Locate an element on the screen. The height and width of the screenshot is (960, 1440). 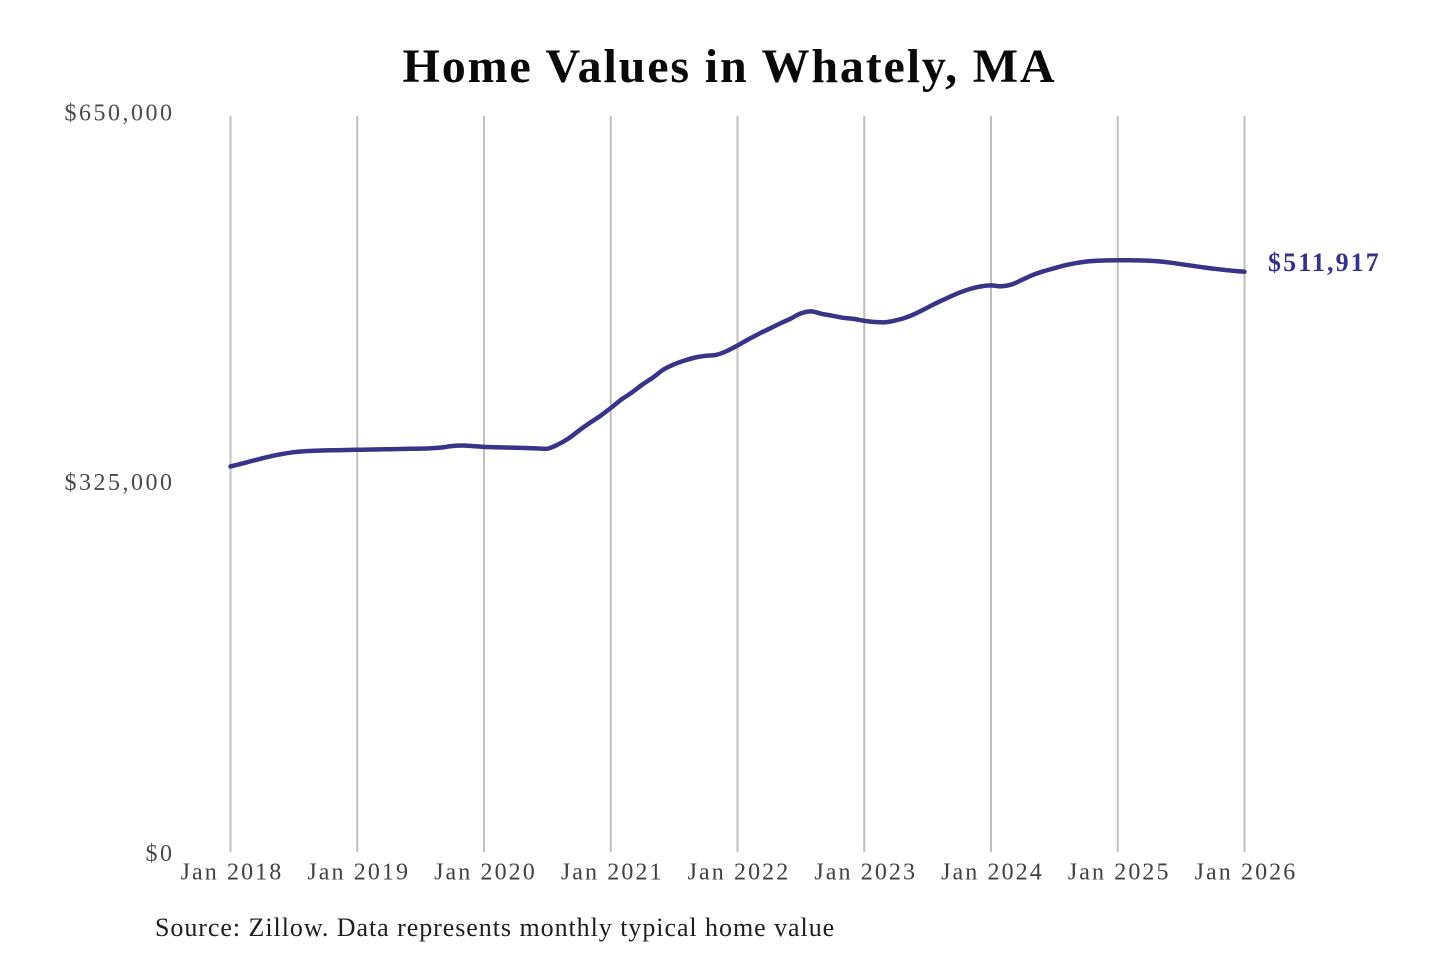
svg-text: $511,917 is located at coordinates (1324, 262).